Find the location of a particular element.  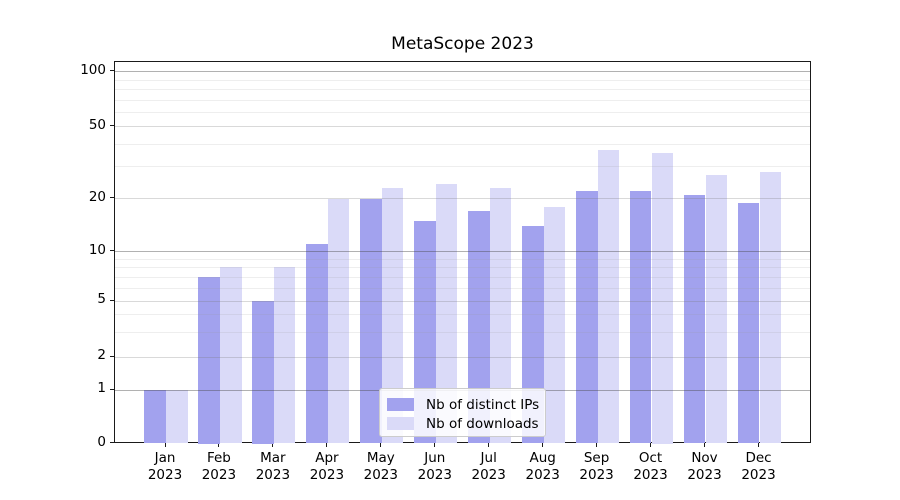

bar-dec-downloads is located at coordinates (770, 308).